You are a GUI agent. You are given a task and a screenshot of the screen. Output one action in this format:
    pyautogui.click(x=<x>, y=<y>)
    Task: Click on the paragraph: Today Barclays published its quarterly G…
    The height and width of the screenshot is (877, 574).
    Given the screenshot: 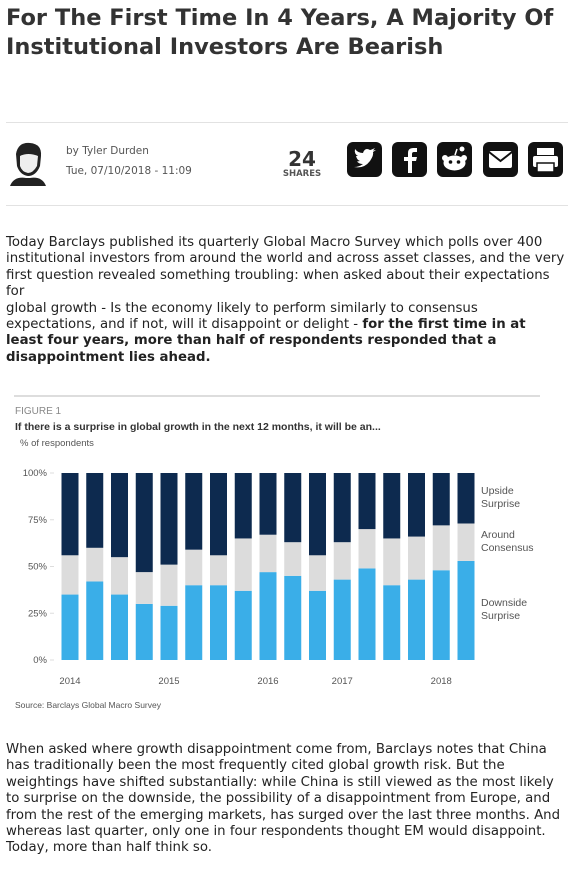 What is the action you would take?
    pyautogui.click(x=286, y=300)
    